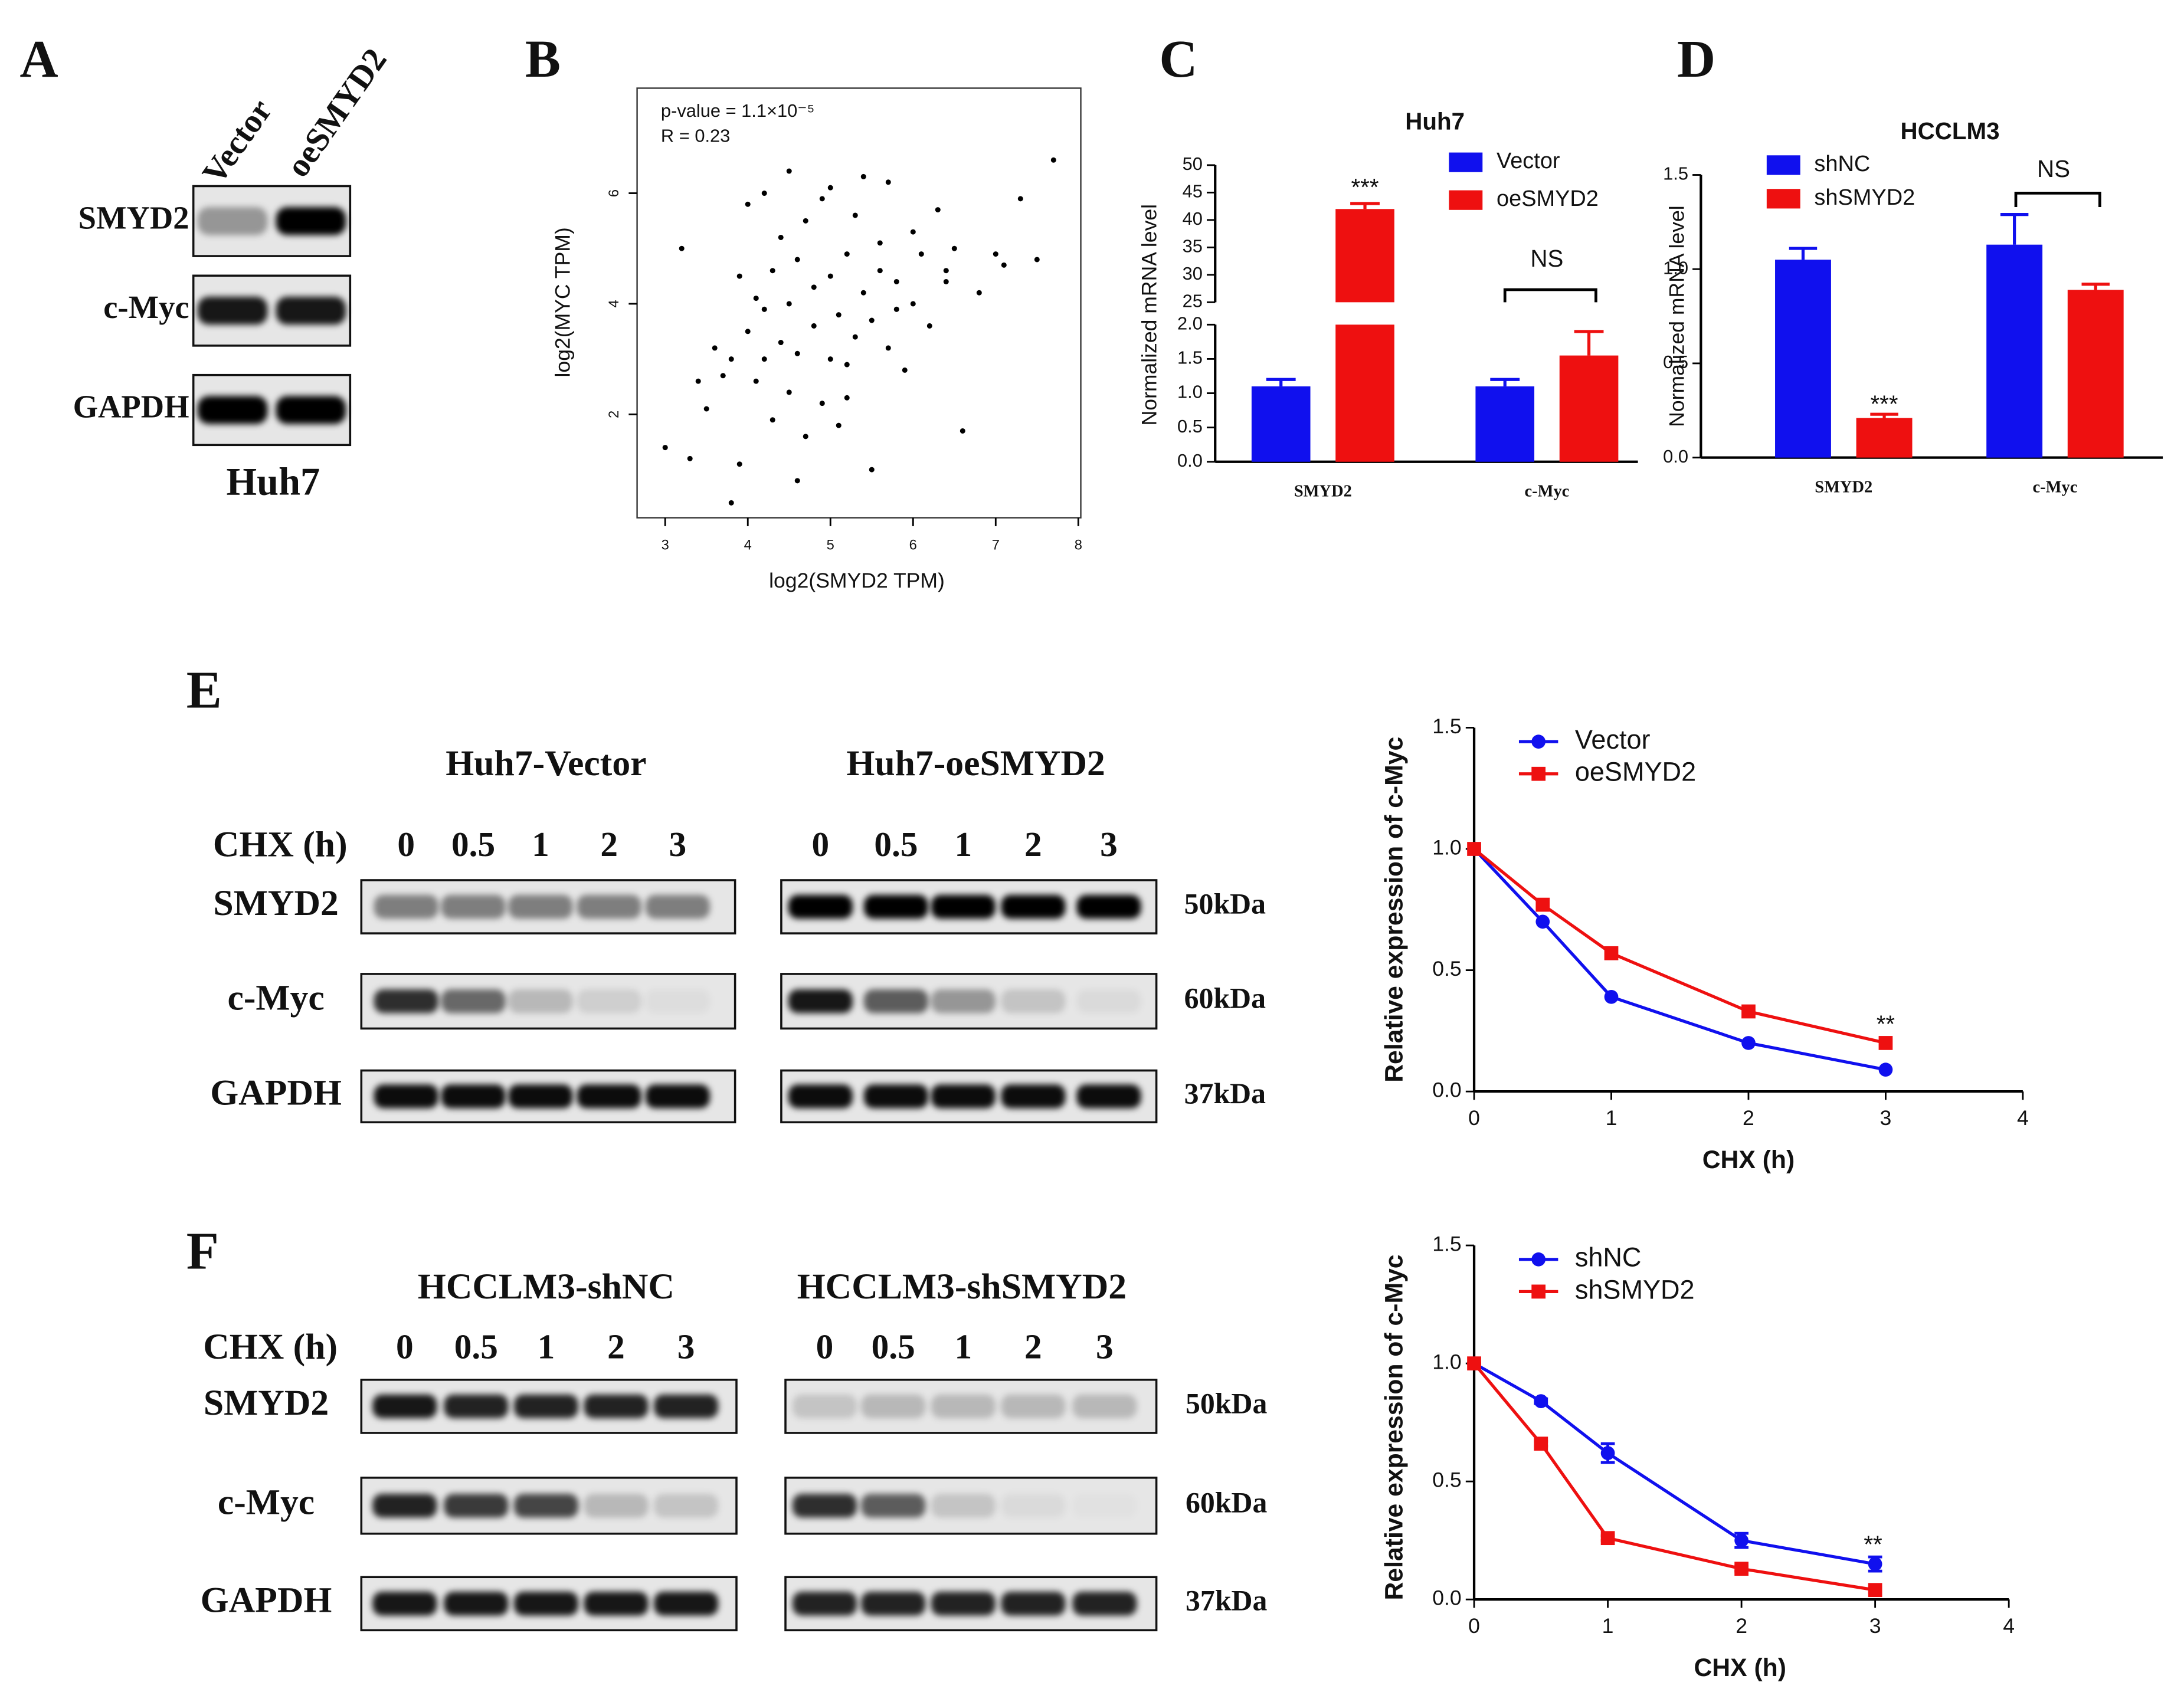 This screenshot has height=1689, width=2184. Describe the element at coordinates (1394, 1427) in the screenshot. I see `y-axis-label: Relative expression of c-Myc` at that location.